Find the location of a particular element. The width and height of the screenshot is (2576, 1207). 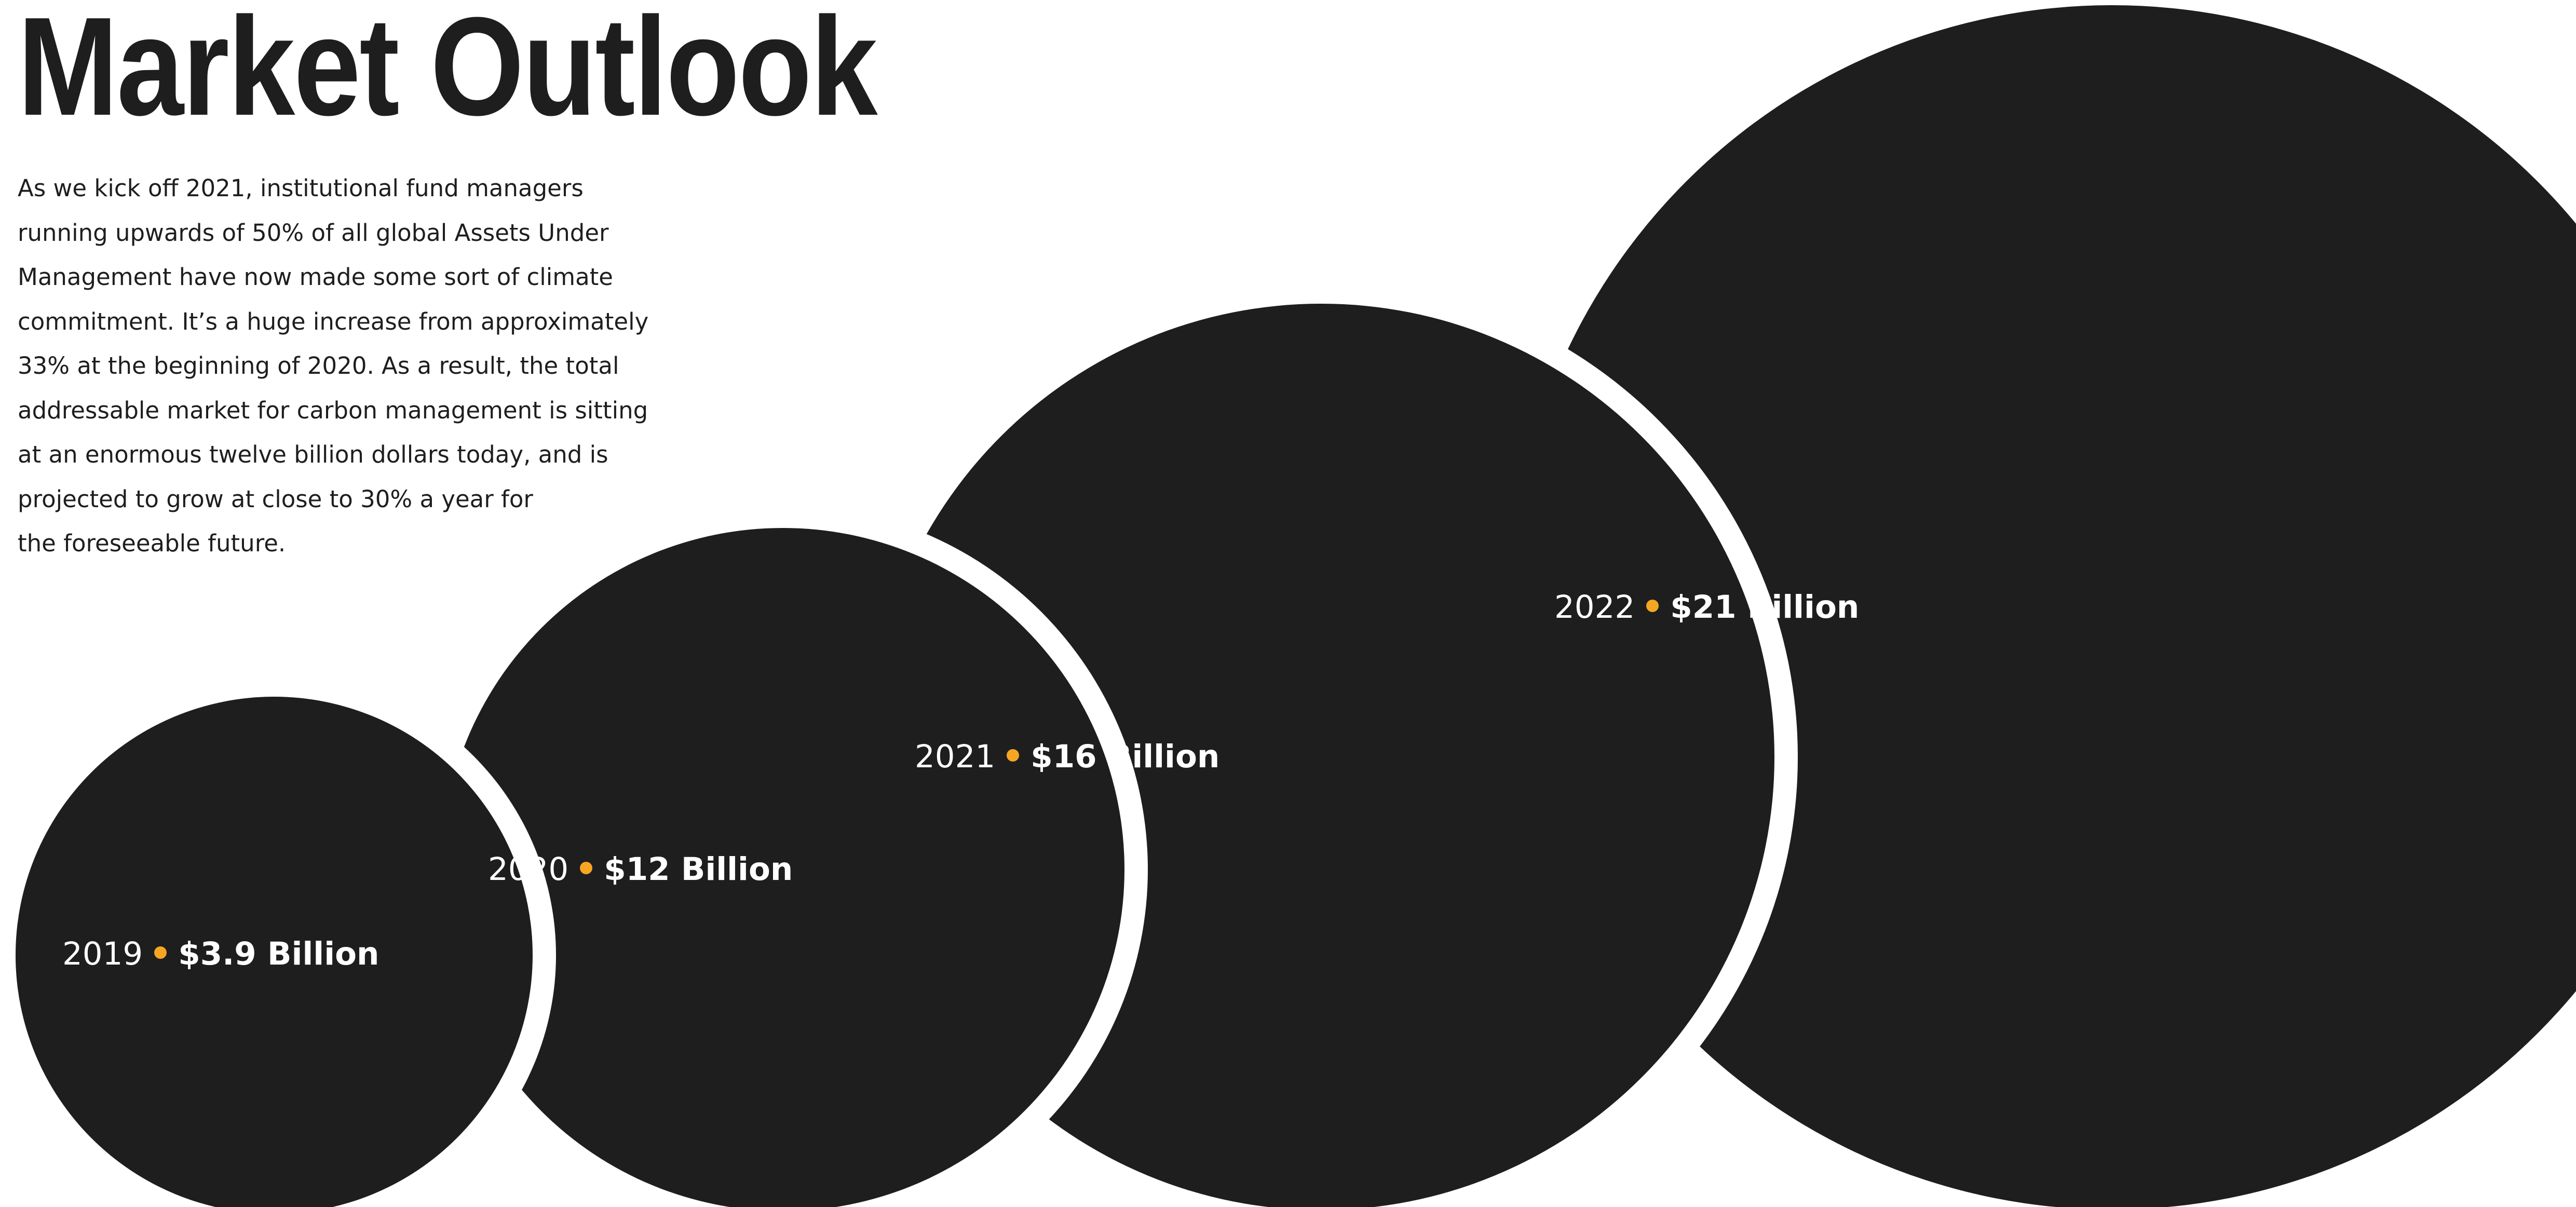

bubble-label-2019: 2019 $3.9 Billion is located at coordinates (220, 954).